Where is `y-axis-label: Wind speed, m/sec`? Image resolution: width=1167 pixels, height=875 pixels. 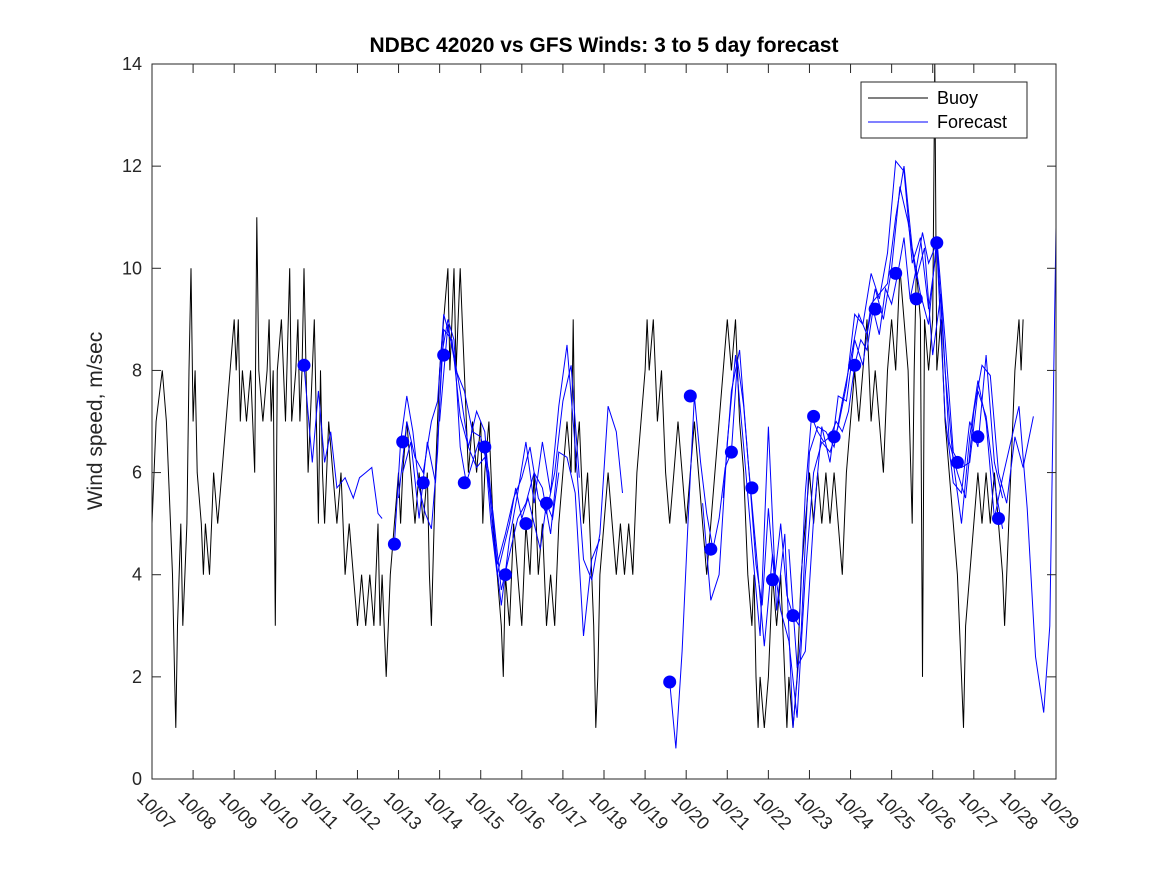
y-axis-label: Wind speed, m/sec is located at coordinates (95, 421).